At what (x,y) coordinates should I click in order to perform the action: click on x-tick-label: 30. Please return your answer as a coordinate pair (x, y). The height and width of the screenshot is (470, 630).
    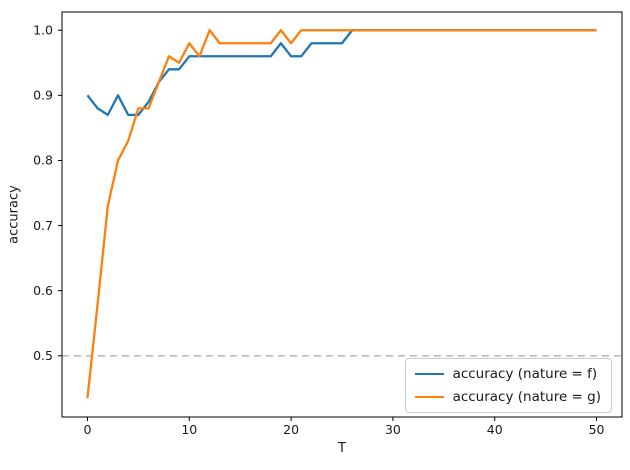
    Looking at the image, I should click on (393, 429).